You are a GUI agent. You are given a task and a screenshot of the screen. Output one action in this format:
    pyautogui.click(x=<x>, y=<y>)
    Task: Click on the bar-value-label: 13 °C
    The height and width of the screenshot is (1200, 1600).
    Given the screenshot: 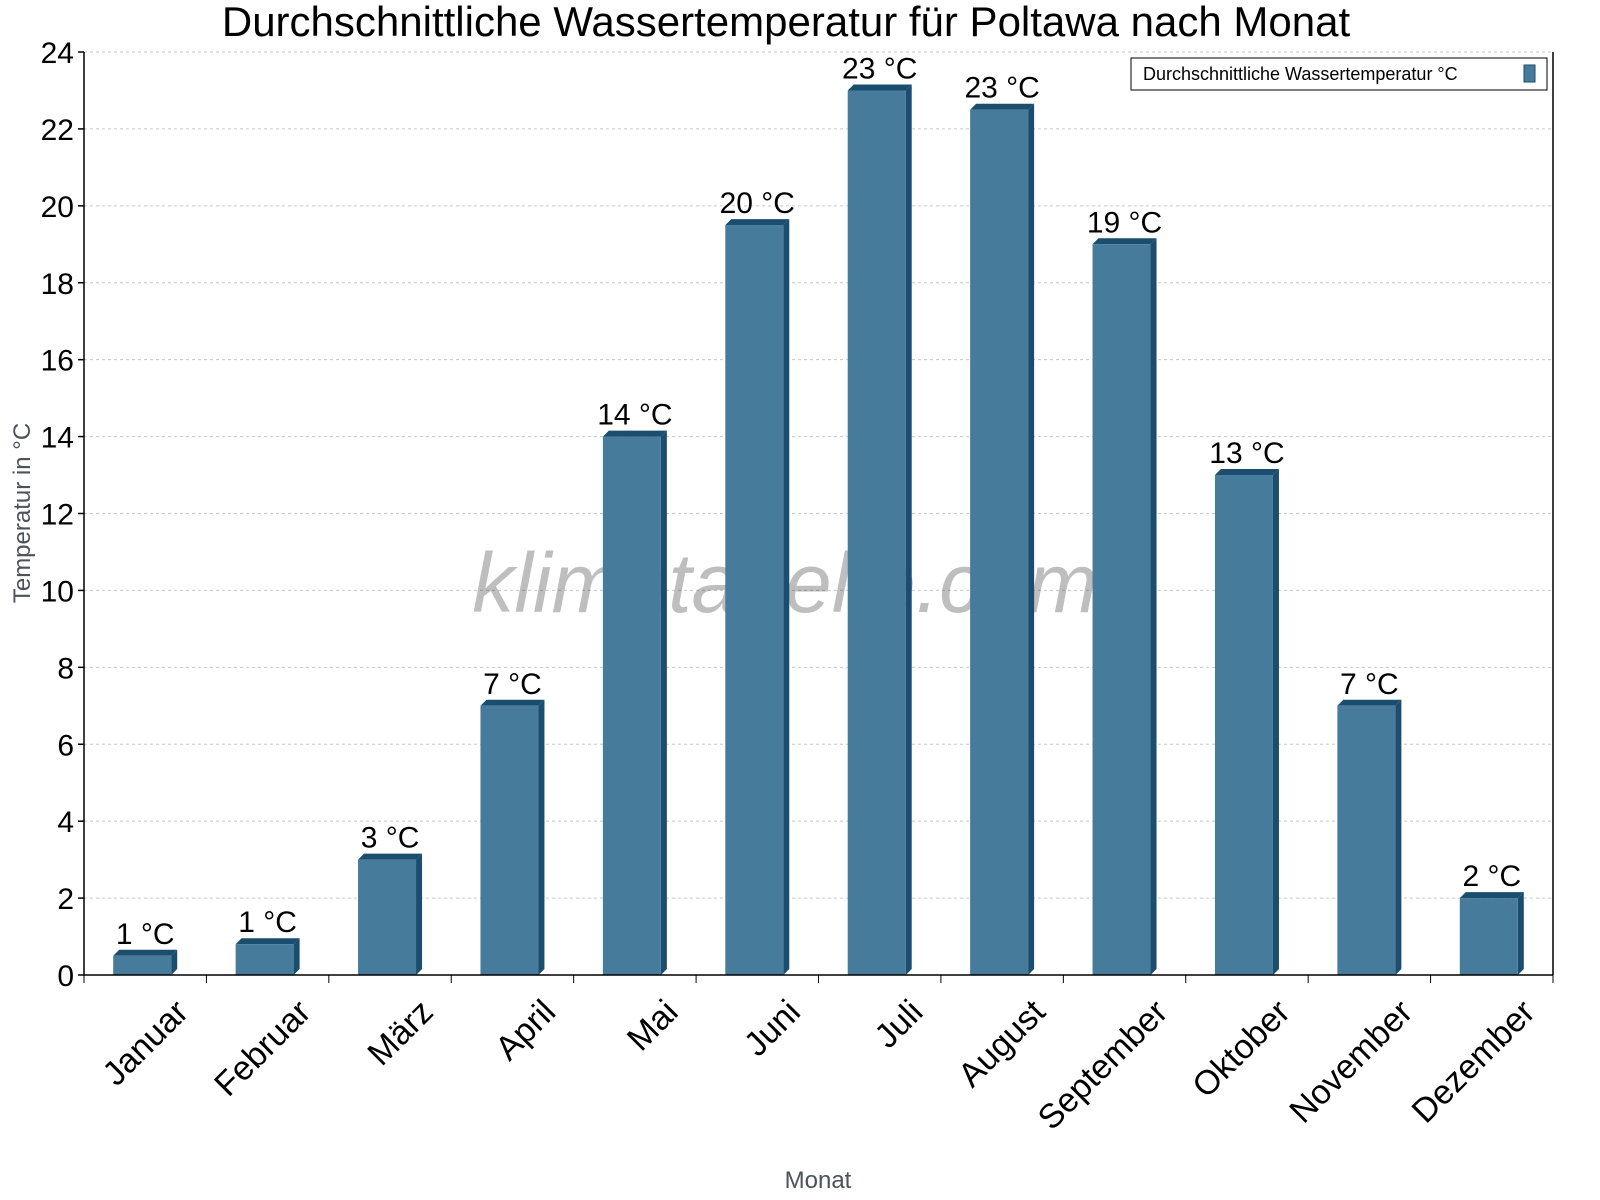 What is the action you would take?
    pyautogui.click(x=1246, y=453)
    